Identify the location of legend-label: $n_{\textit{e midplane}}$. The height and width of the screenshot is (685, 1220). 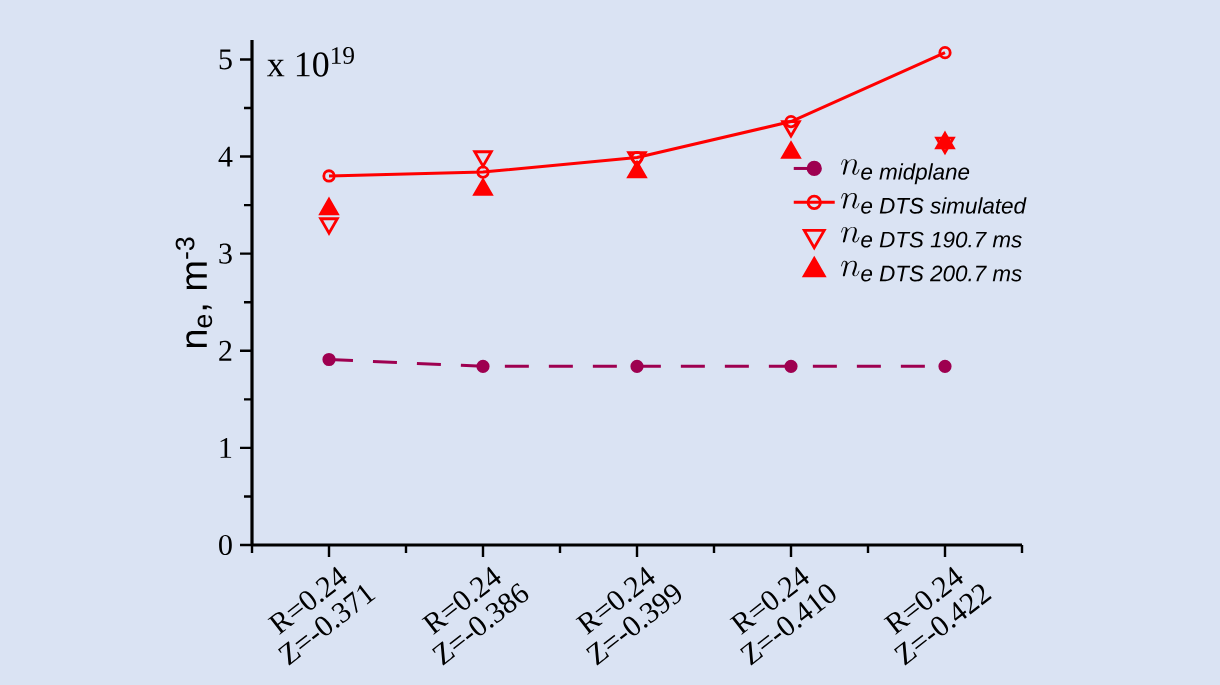
(905, 172).